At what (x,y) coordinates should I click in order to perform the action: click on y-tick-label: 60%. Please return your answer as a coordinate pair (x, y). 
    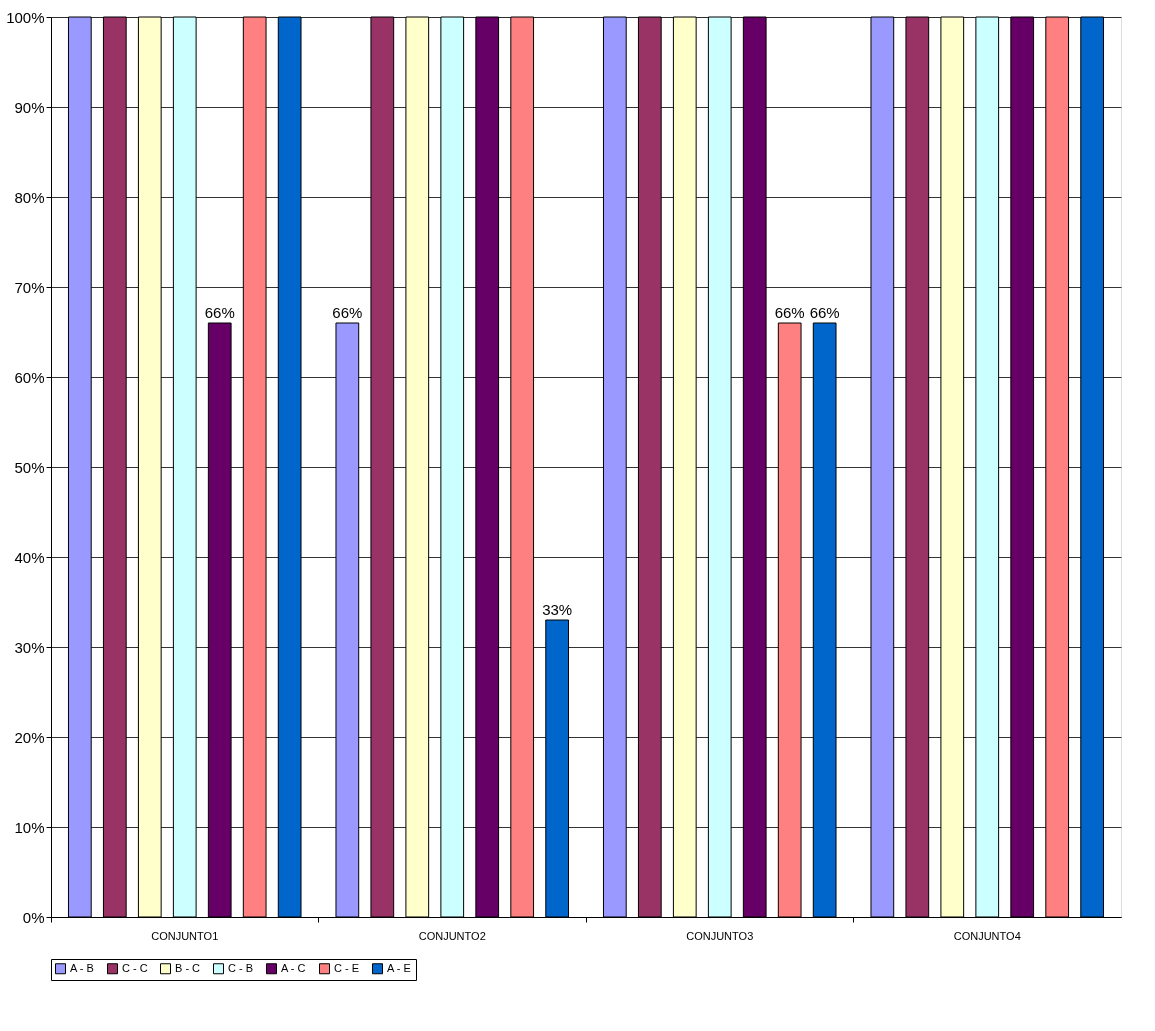
    Looking at the image, I should click on (29, 377).